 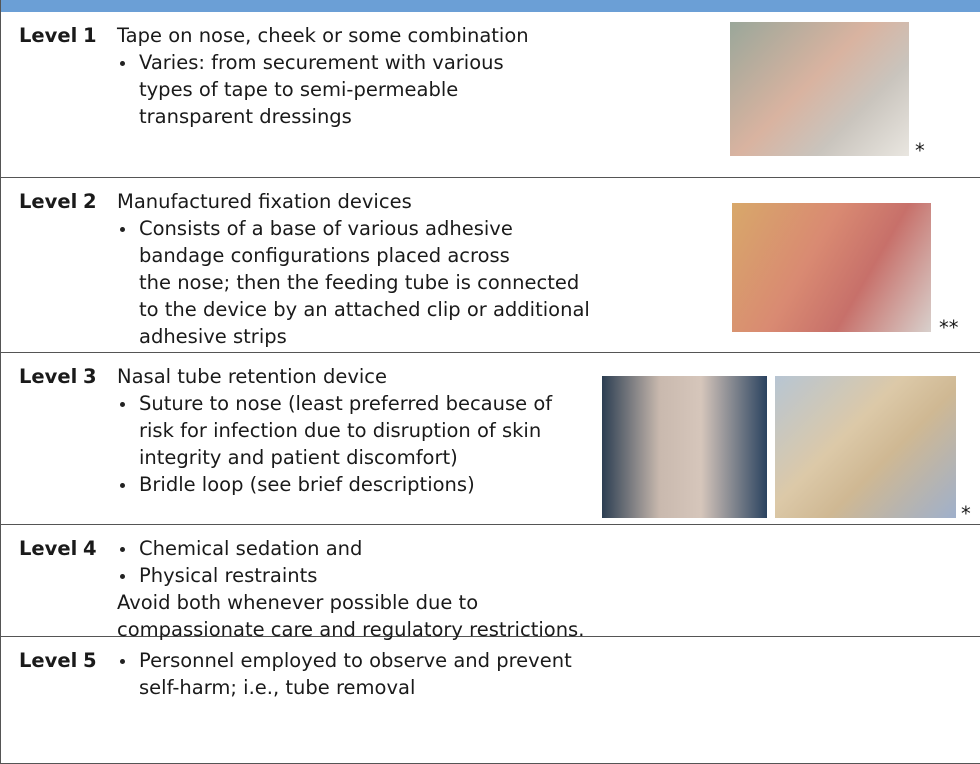 I want to click on row-title: Manufactured fixation devices, so click(x=264, y=201).